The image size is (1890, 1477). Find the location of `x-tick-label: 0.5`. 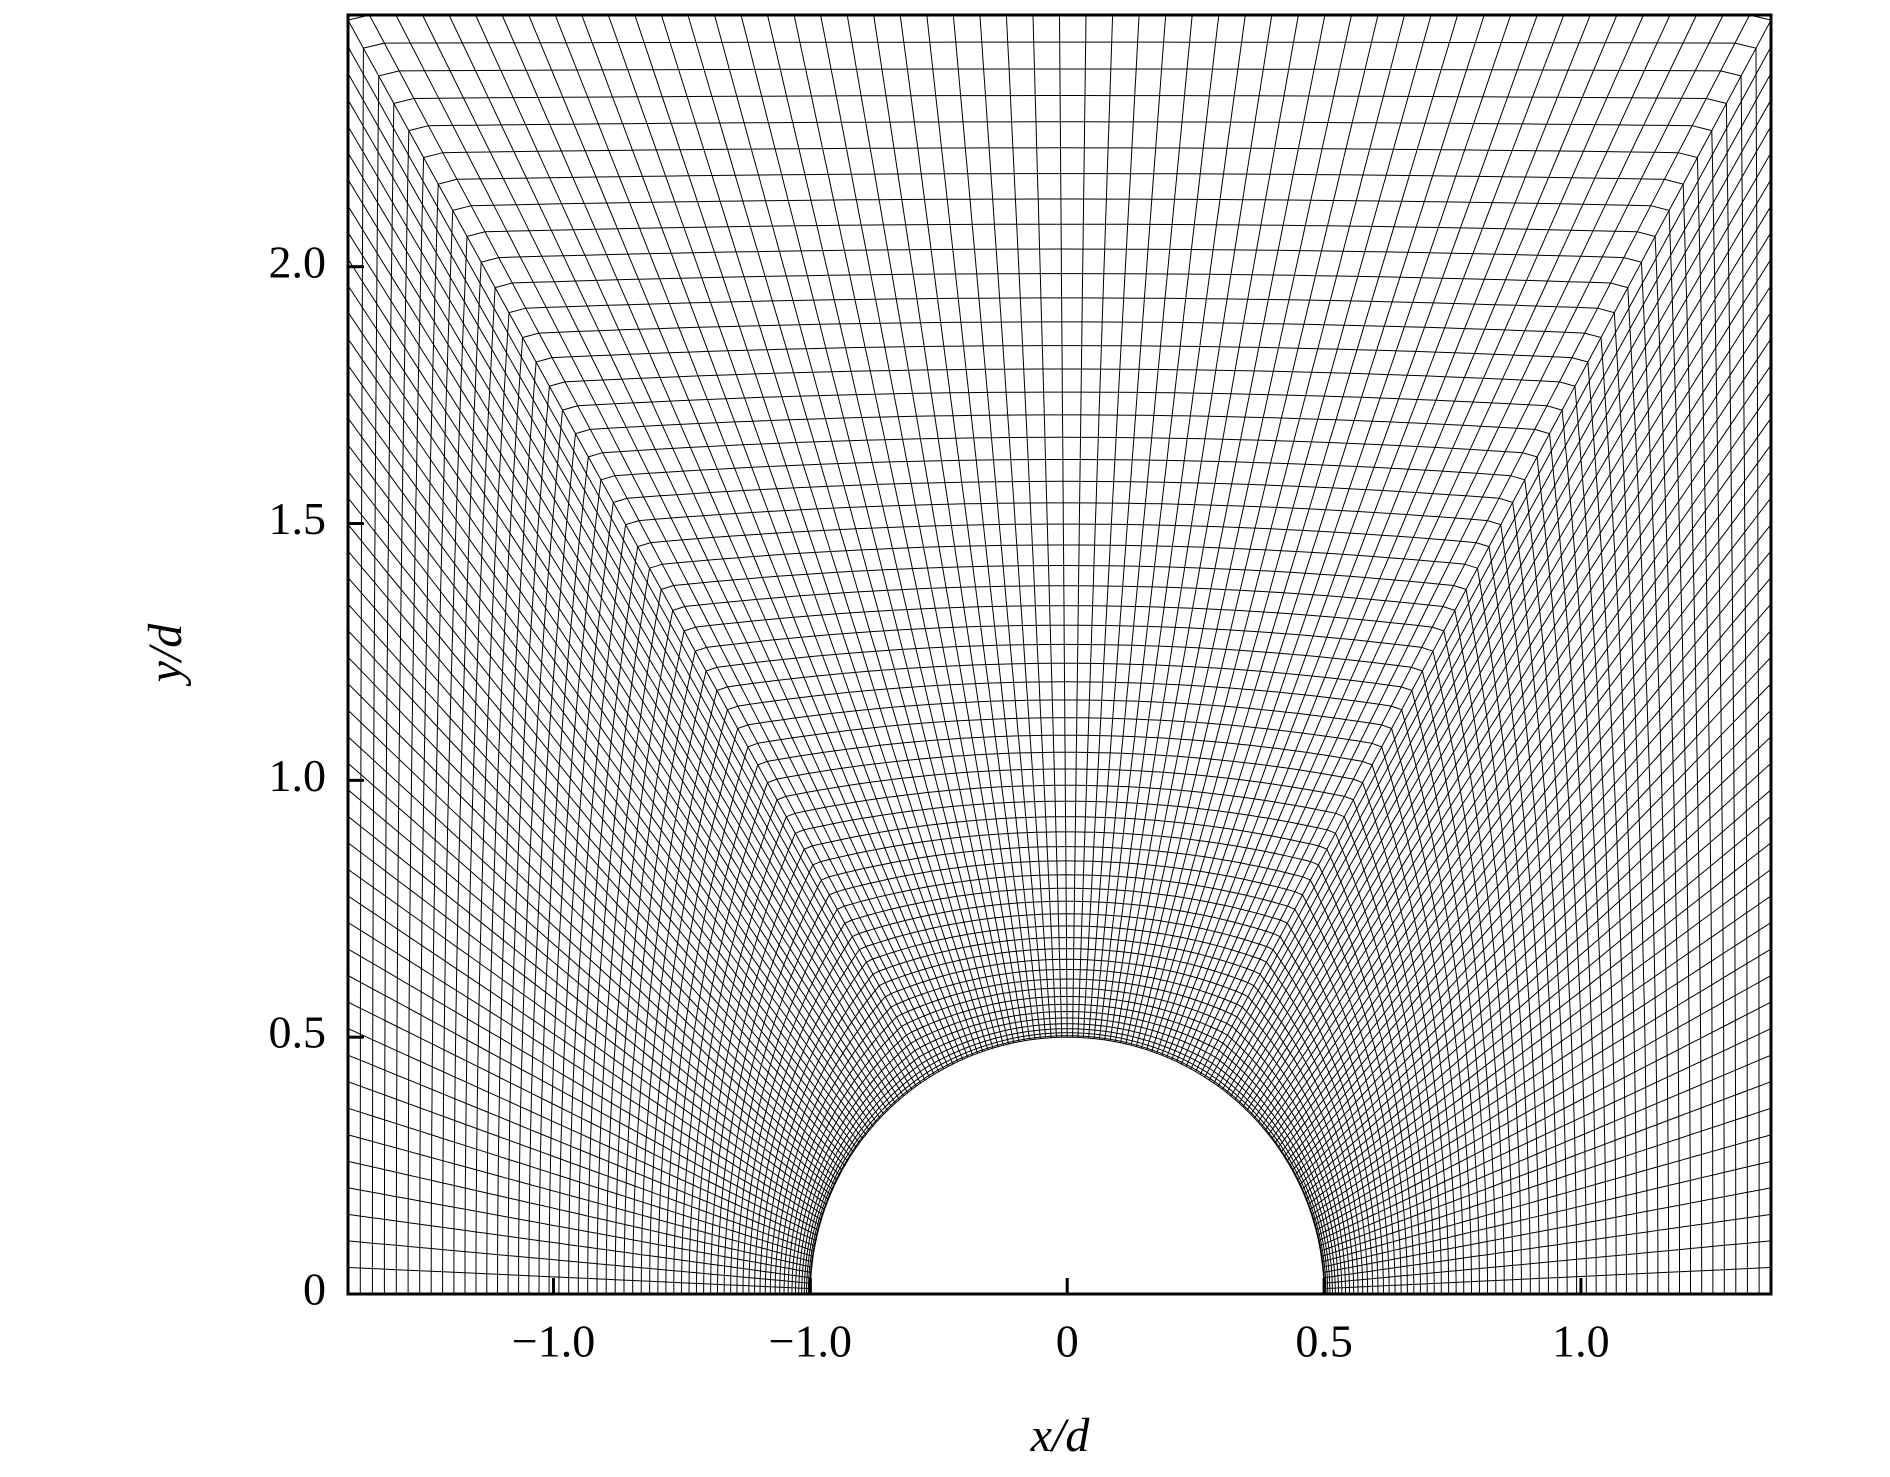

x-tick-label: 0.5 is located at coordinates (1324, 1341).